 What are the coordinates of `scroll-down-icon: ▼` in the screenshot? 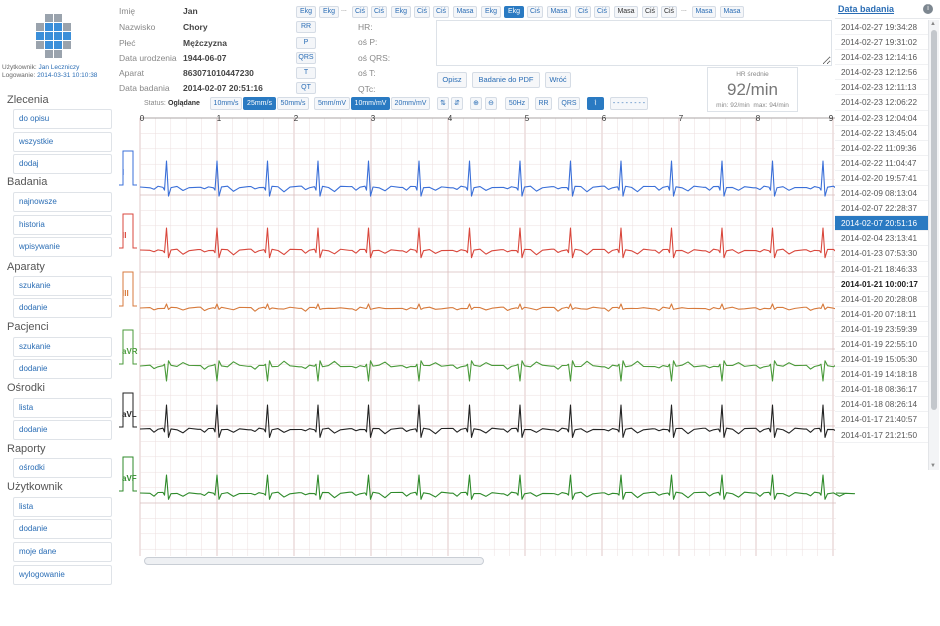 It's located at (933, 466).